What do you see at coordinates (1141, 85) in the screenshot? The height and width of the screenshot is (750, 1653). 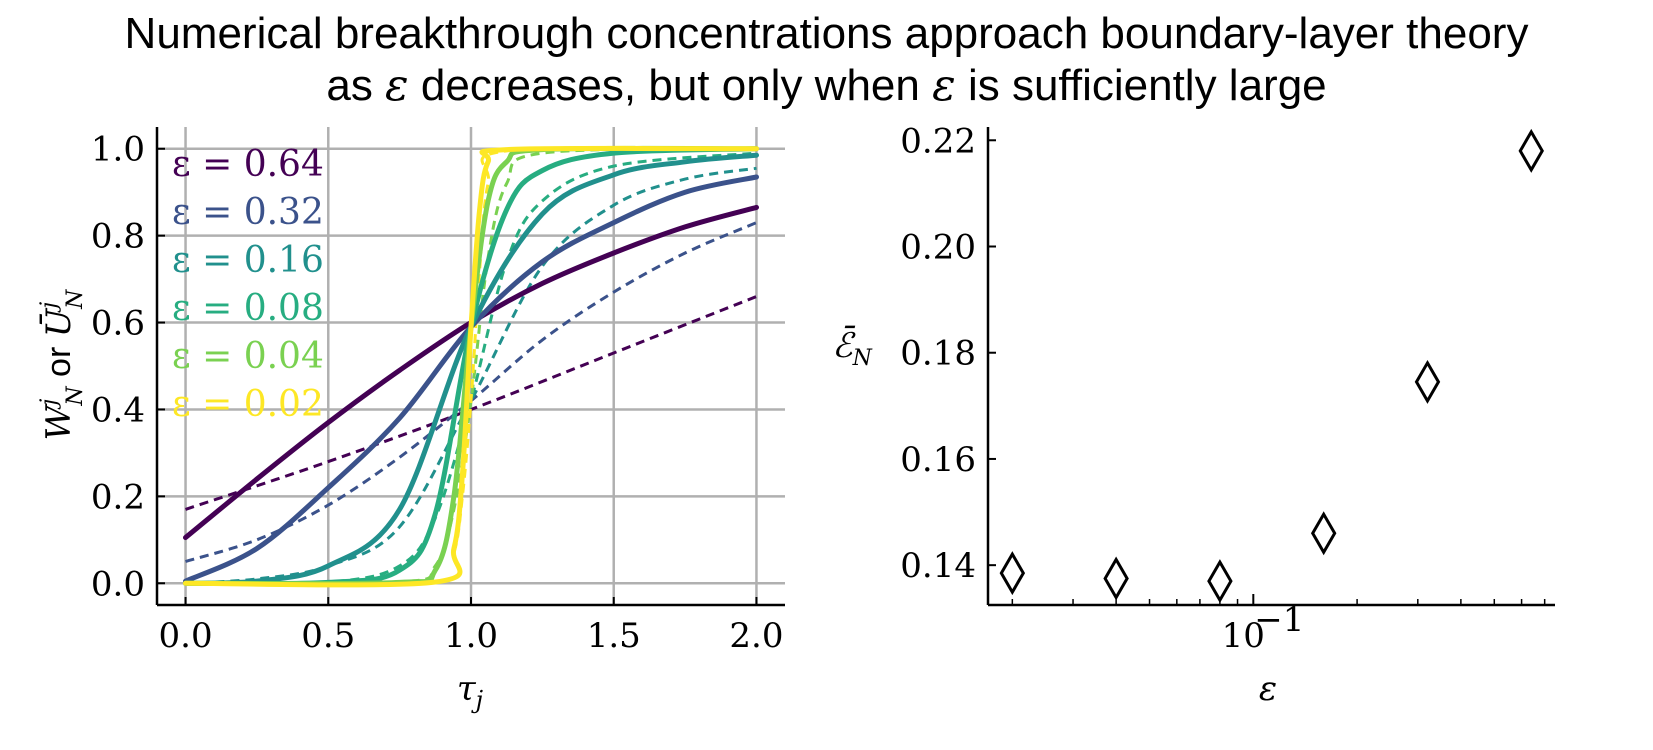 I see `title-line-2-part-c: is sufficiently large` at bounding box center [1141, 85].